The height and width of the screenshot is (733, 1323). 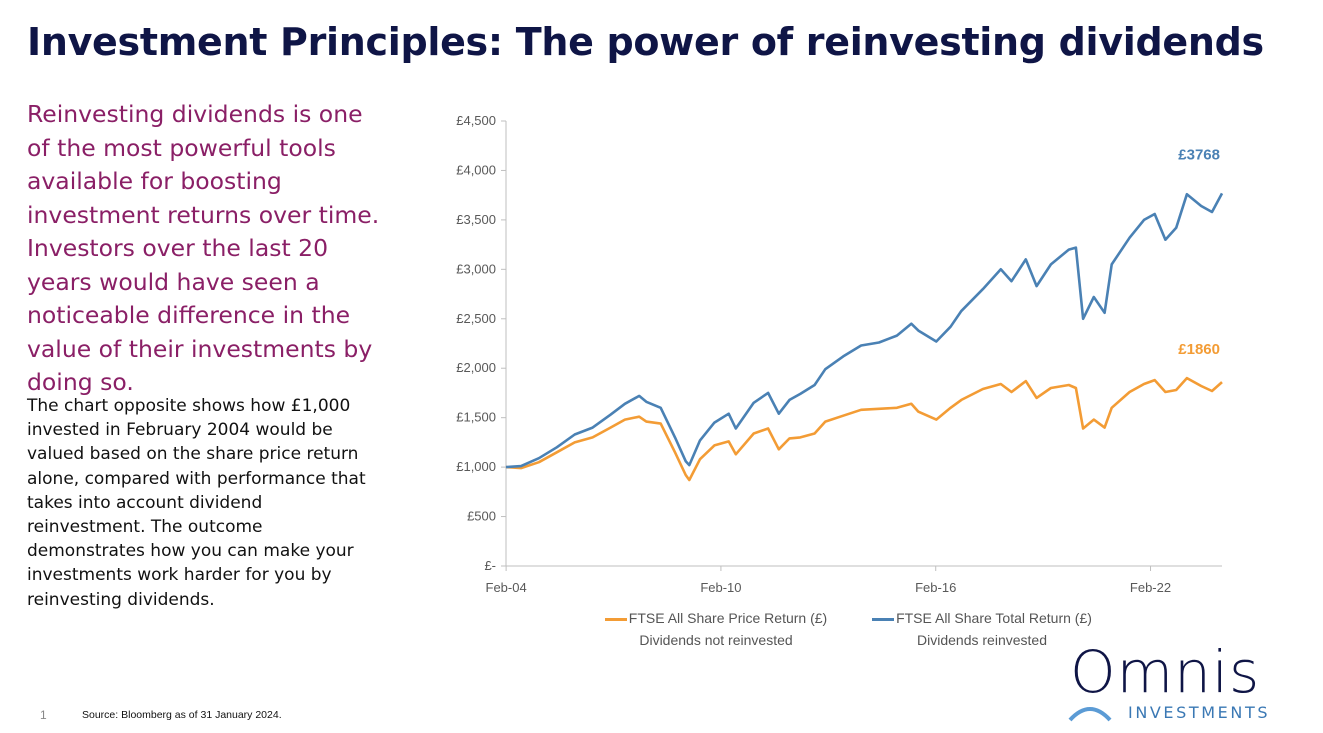 I want to click on y-tick-label: £1,500, so click(x=476, y=417).